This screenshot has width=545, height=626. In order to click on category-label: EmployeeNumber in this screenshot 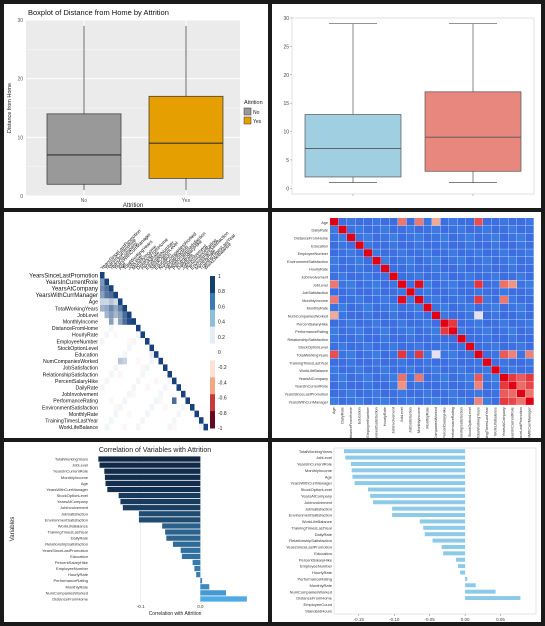, I will do `click(72, 568)`.